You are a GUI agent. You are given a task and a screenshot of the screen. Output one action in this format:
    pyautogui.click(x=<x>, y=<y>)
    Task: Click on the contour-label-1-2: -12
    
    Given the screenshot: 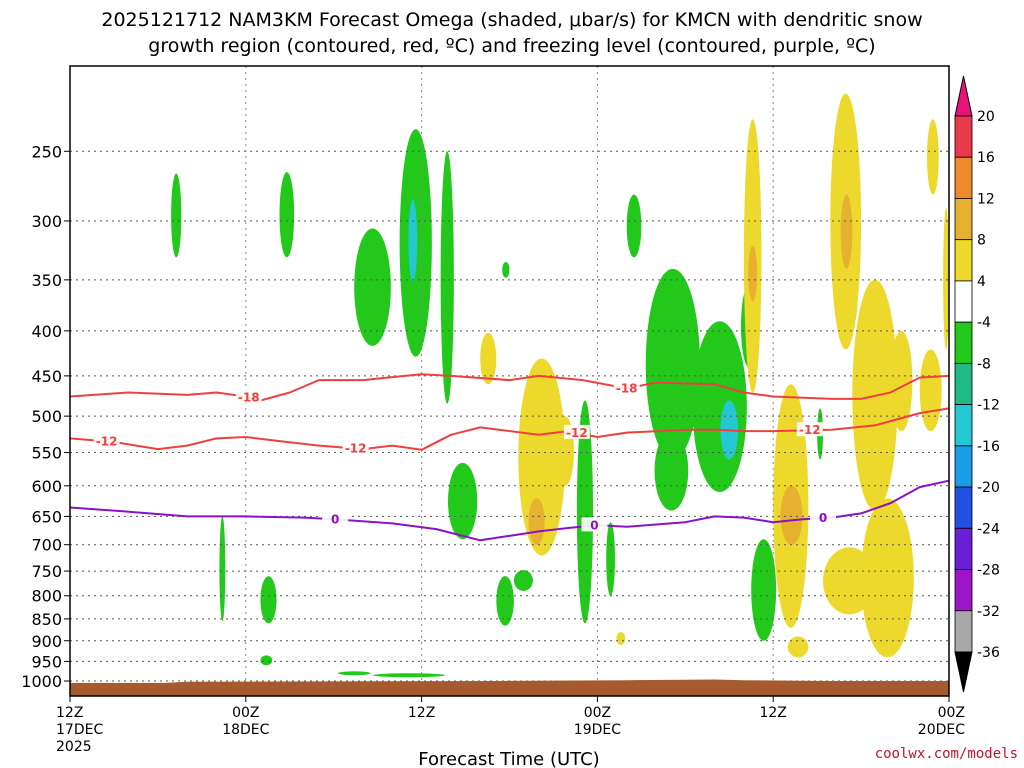 What is the action you would take?
    pyautogui.click(x=577, y=433)
    